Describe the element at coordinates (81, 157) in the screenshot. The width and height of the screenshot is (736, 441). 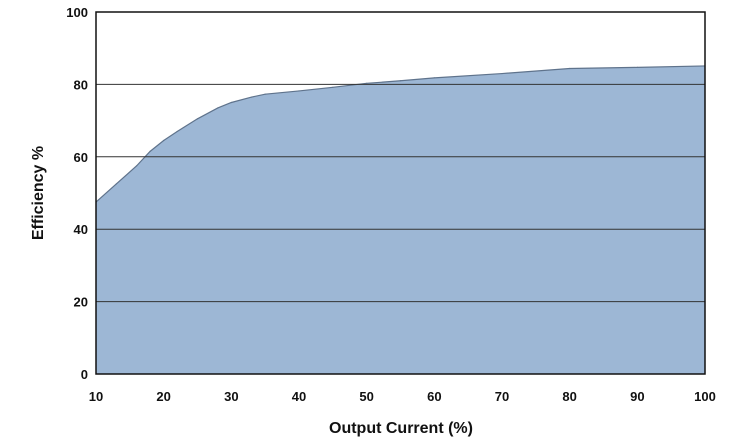
I see `y-tick-label: 60` at that location.